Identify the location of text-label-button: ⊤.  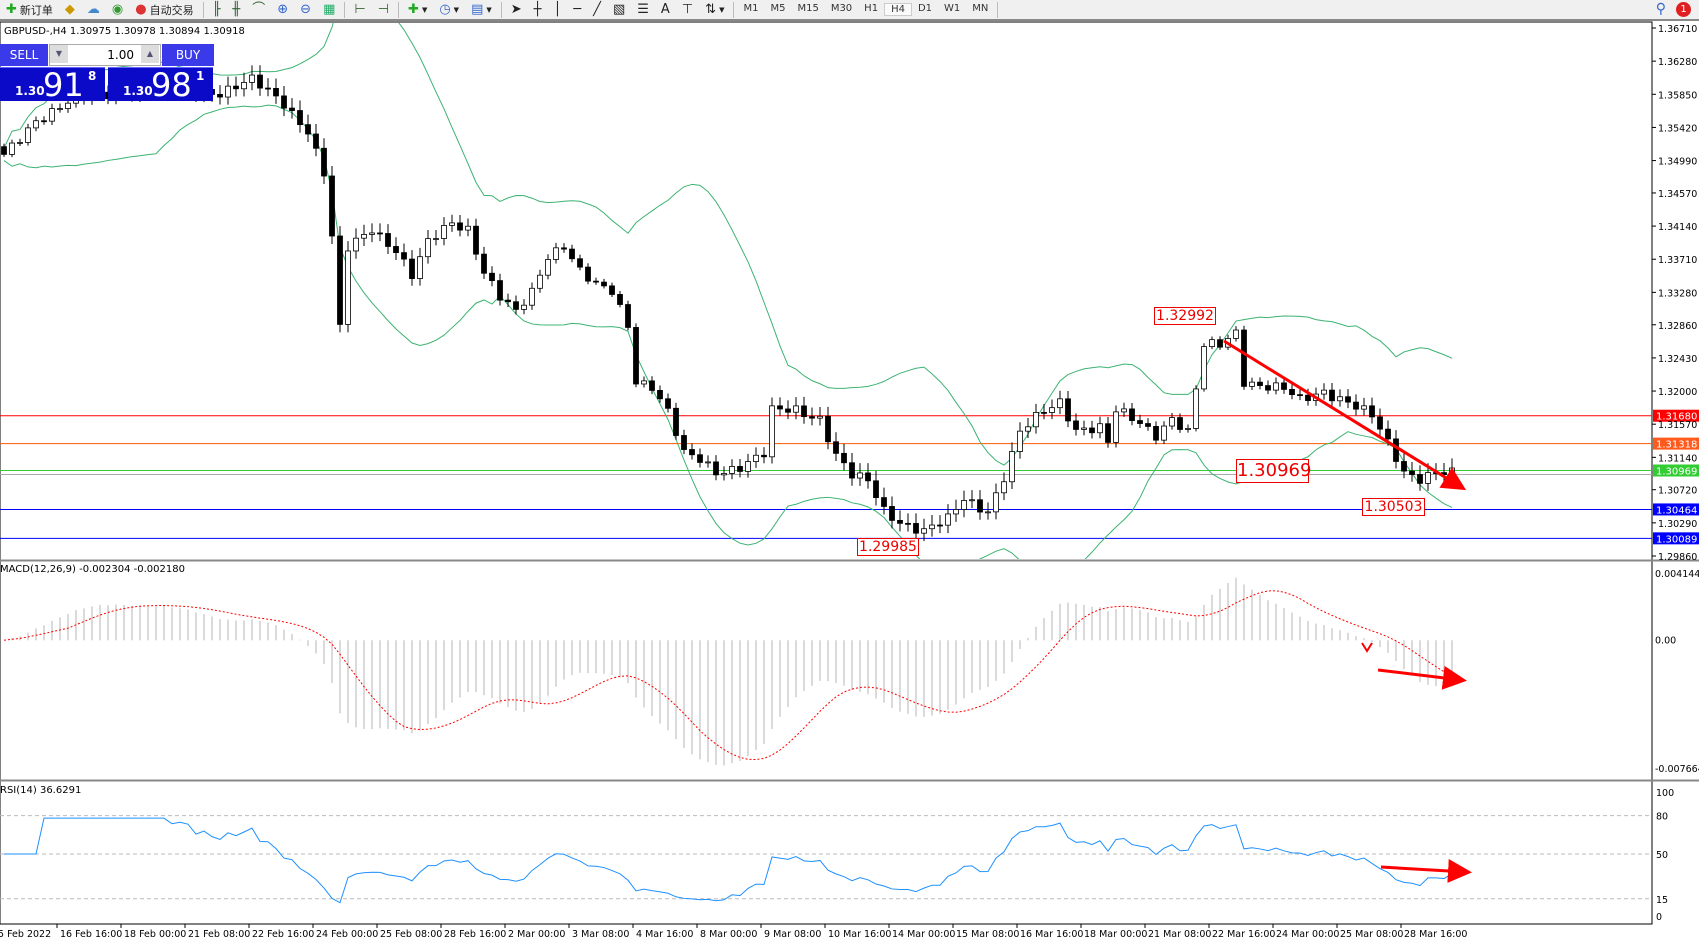
(687, 10).